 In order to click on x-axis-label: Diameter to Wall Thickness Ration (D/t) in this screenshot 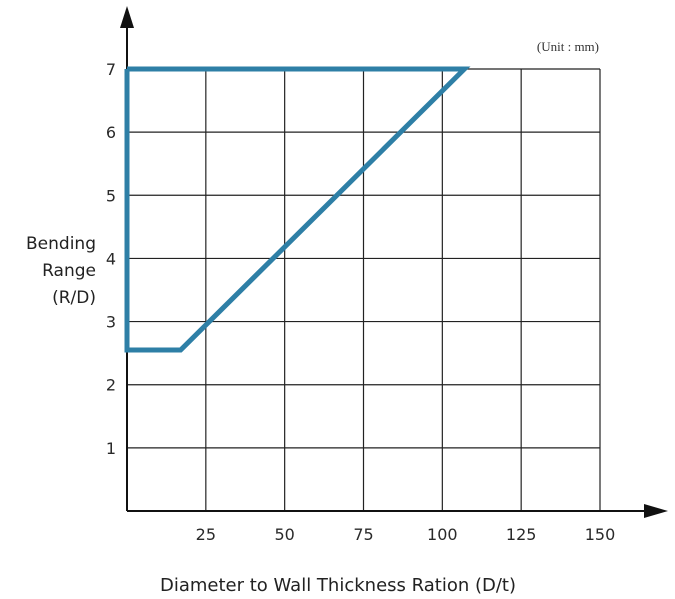, I will do `click(338, 585)`.